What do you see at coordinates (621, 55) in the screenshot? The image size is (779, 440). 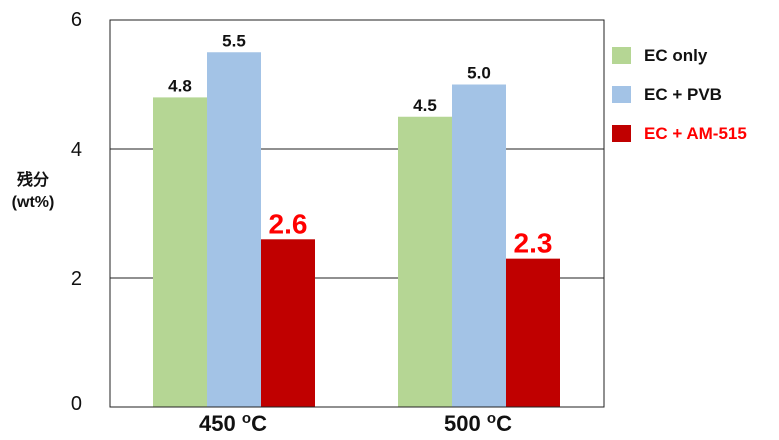 I see `legend-swatch-ec-only` at bounding box center [621, 55].